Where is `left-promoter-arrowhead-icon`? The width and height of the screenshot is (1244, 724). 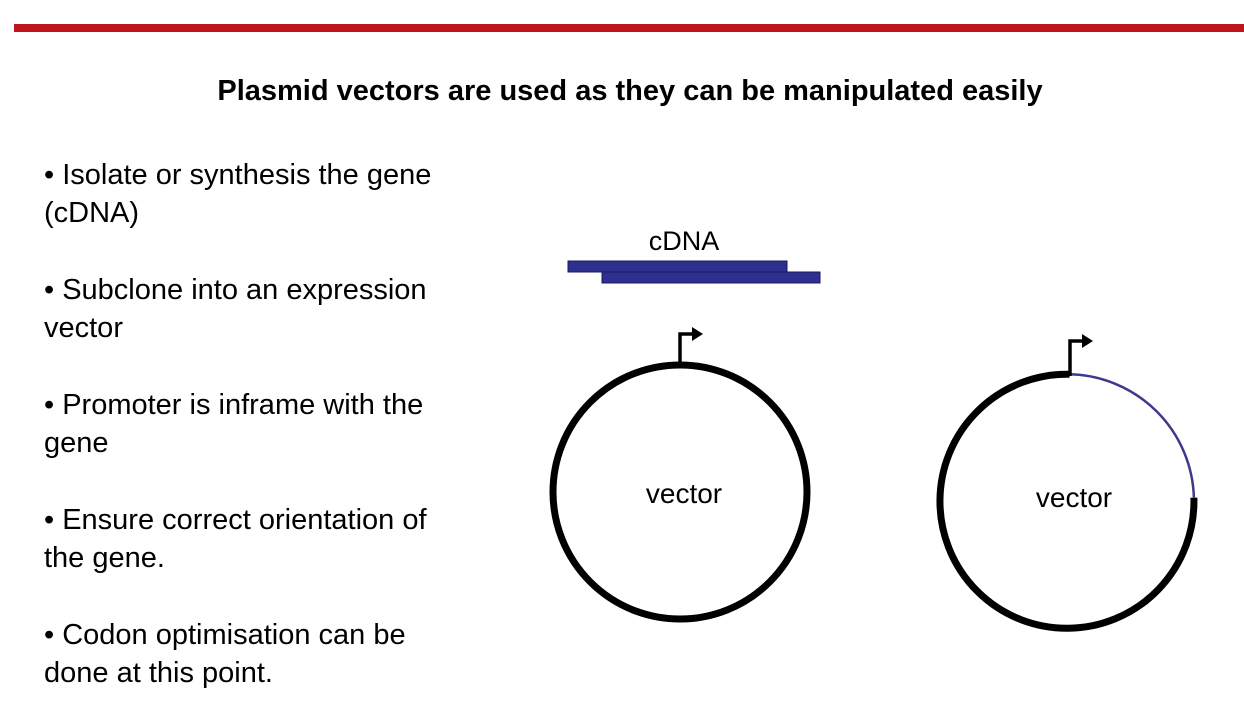 left-promoter-arrowhead-icon is located at coordinates (697, 334).